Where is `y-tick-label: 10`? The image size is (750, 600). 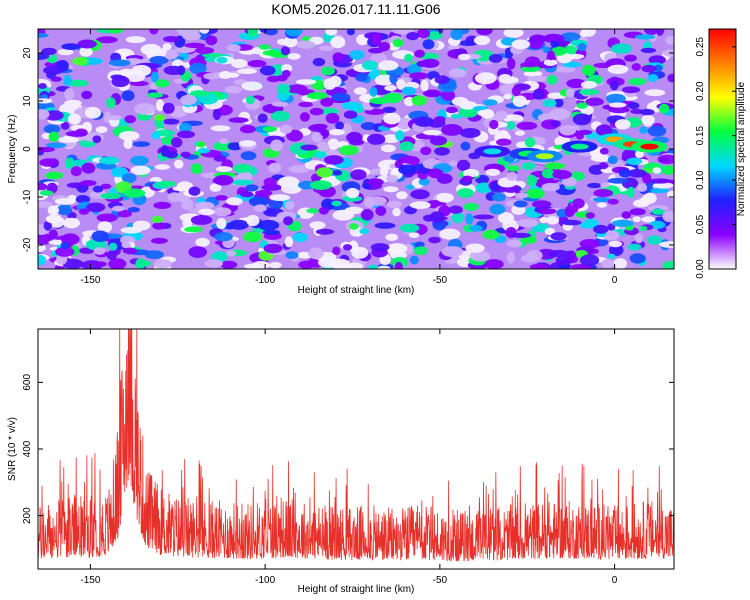 y-tick-label: 10 is located at coordinates (27, 101).